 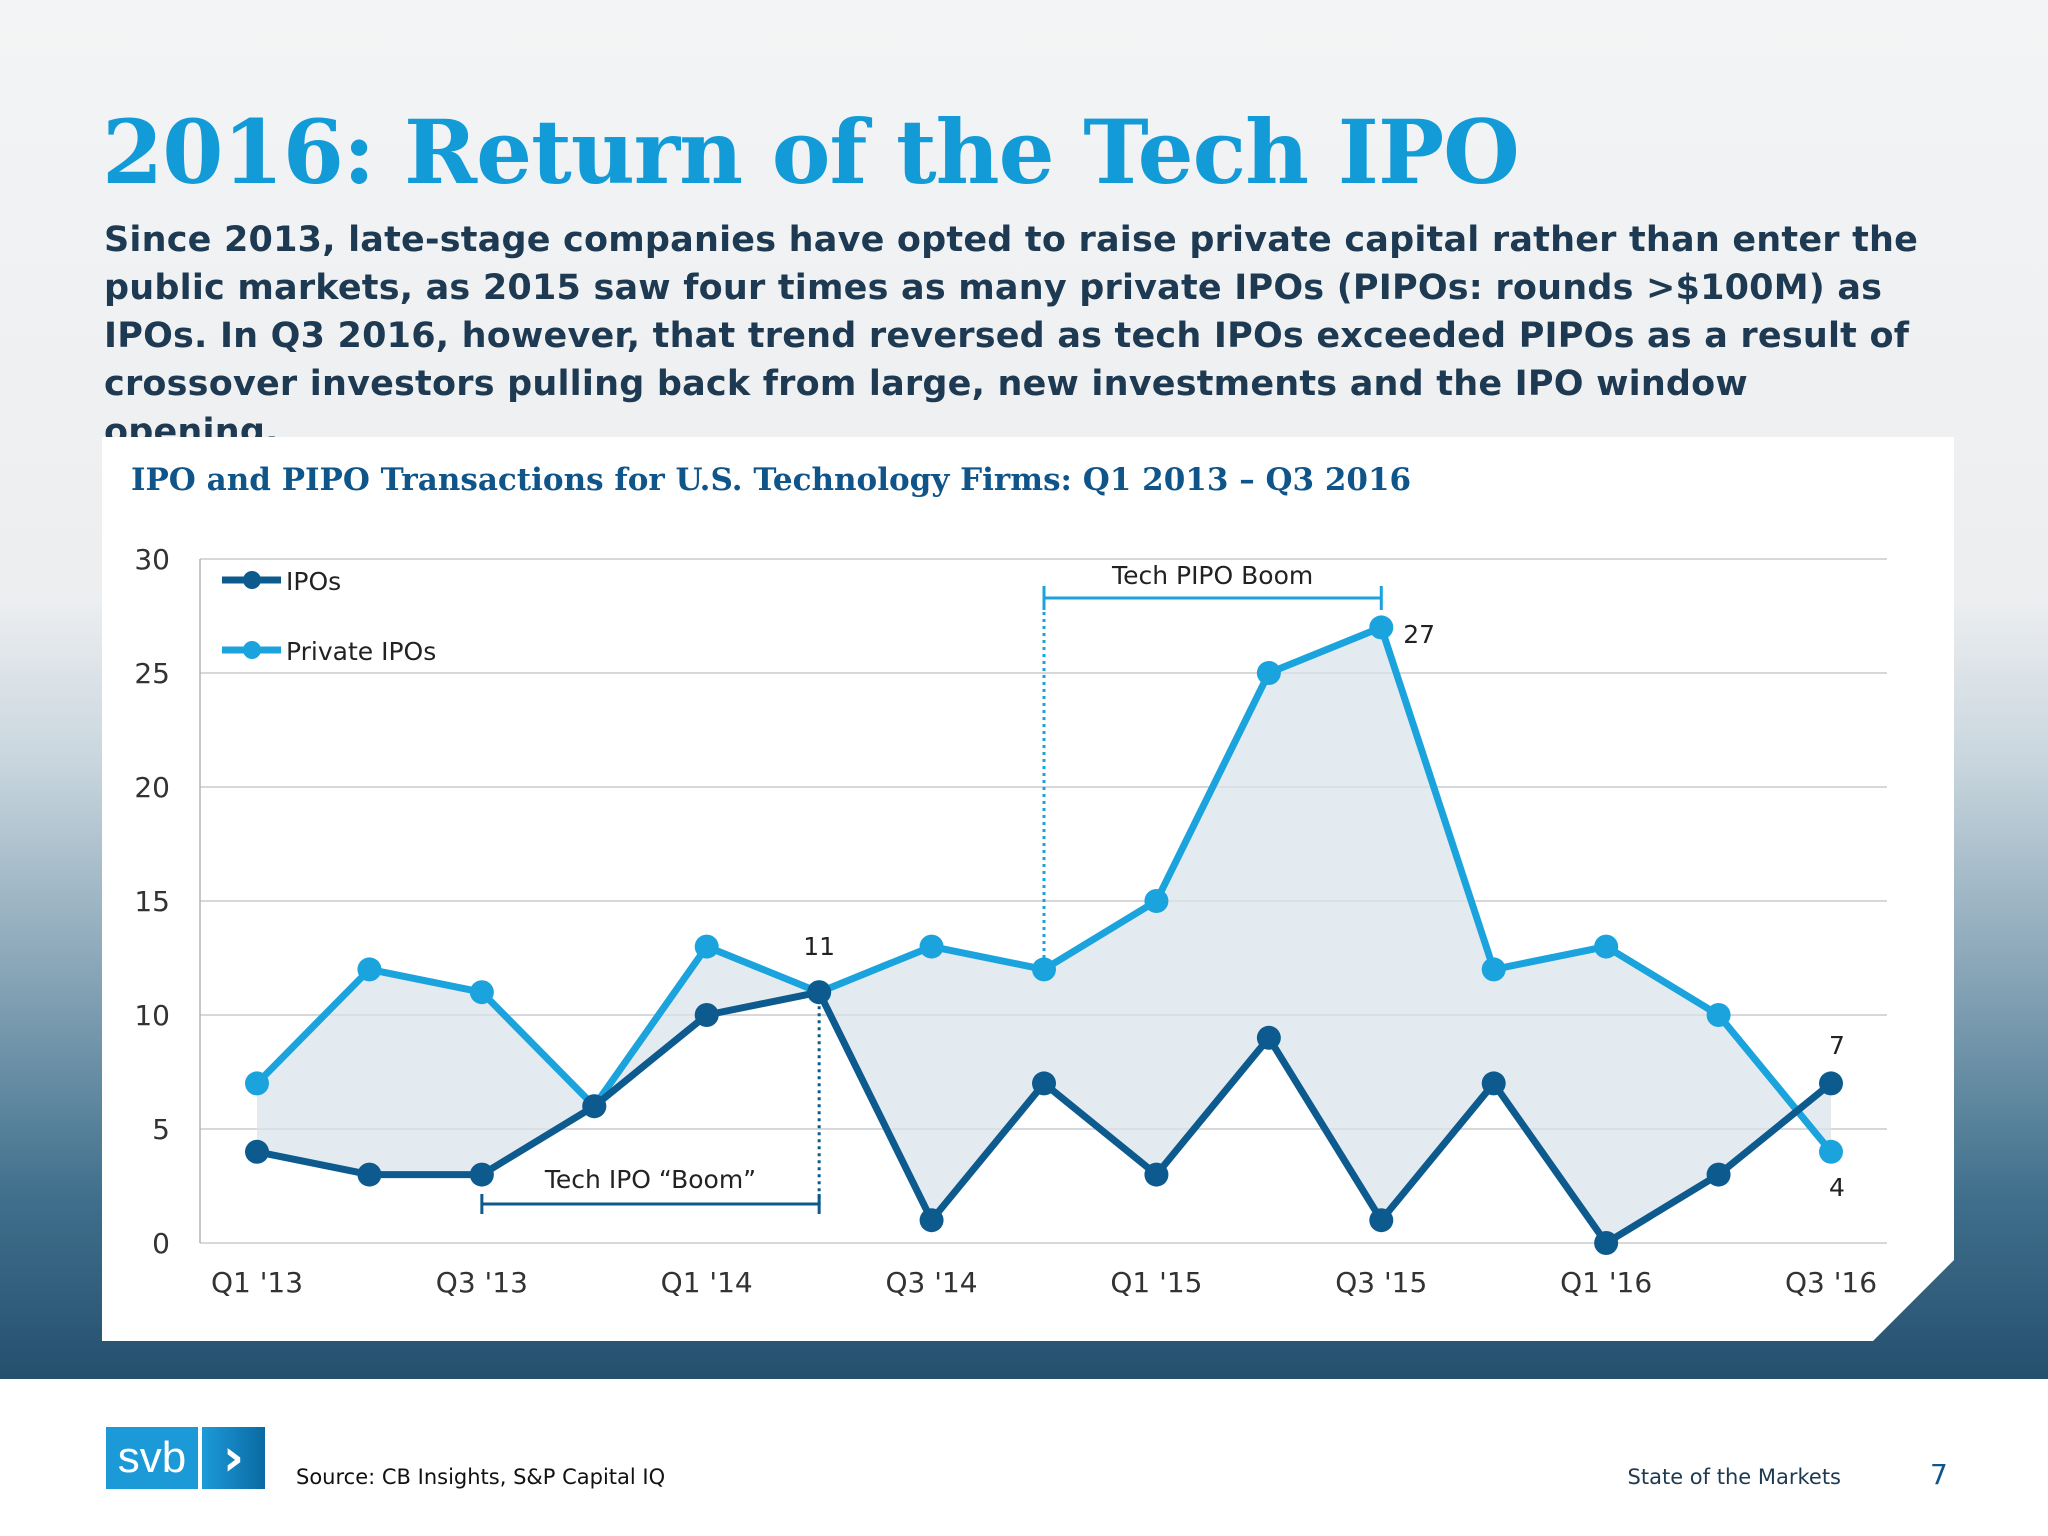 I want to click on y-tick-label: 15, so click(x=152, y=901).